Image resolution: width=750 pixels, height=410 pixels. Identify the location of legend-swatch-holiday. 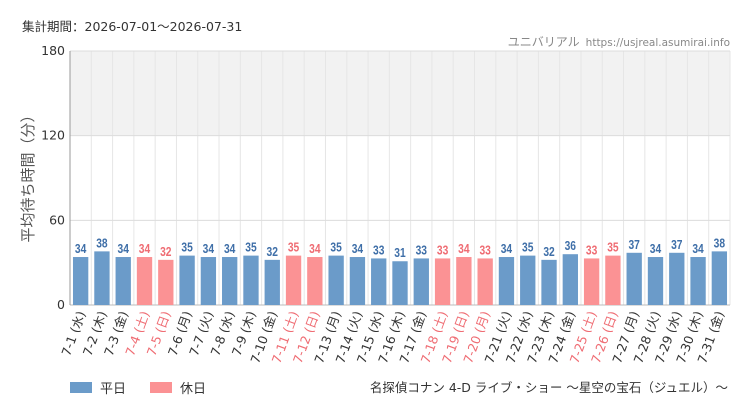
(161, 387).